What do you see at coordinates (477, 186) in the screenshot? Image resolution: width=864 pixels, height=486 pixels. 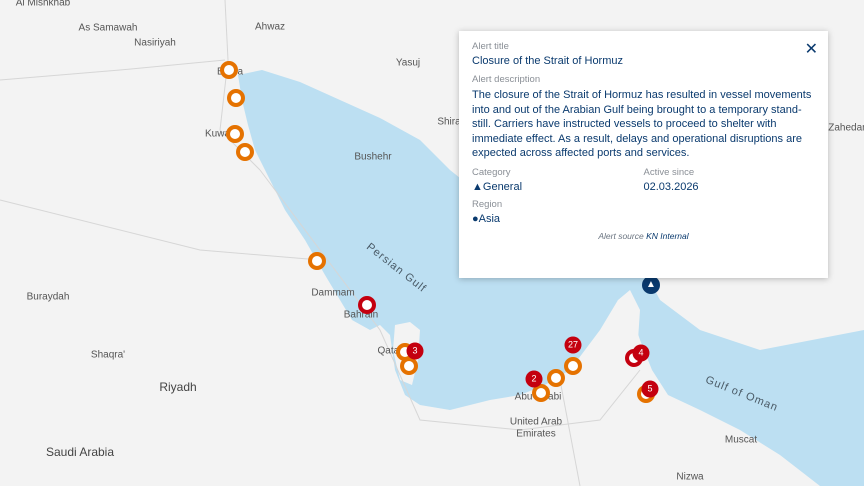 I see `warning-icon: ▲` at bounding box center [477, 186].